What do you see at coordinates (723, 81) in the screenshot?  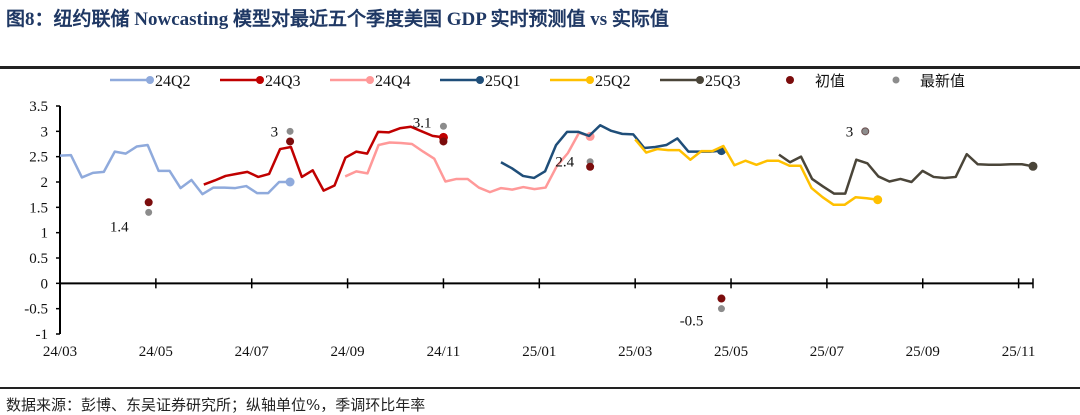 I see `legend-label-25q3: 25Q3` at bounding box center [723, 81].